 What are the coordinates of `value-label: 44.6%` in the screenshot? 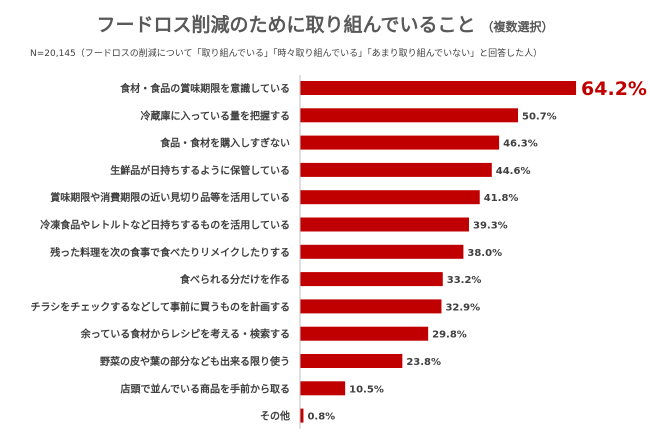 It's located at (513, 171).